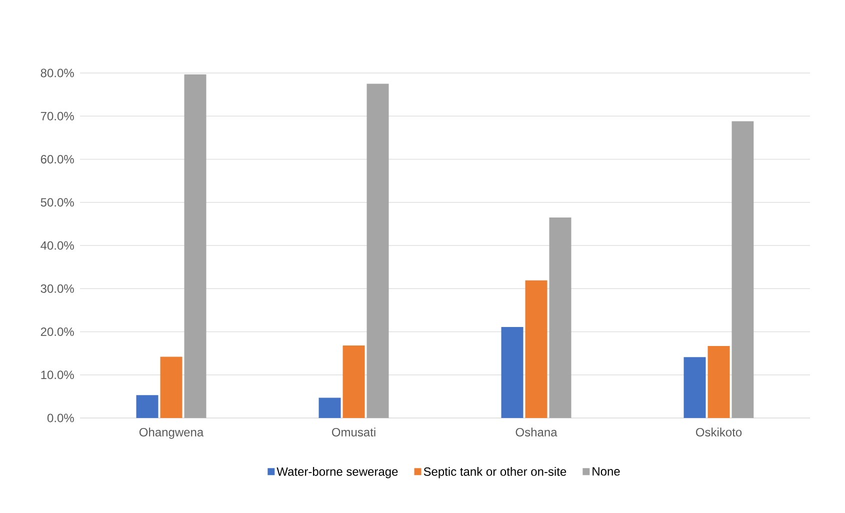 The height and width of the screenshot is (513, 845). I want to click on x-tick-label: Omusati, so click(354, 432).